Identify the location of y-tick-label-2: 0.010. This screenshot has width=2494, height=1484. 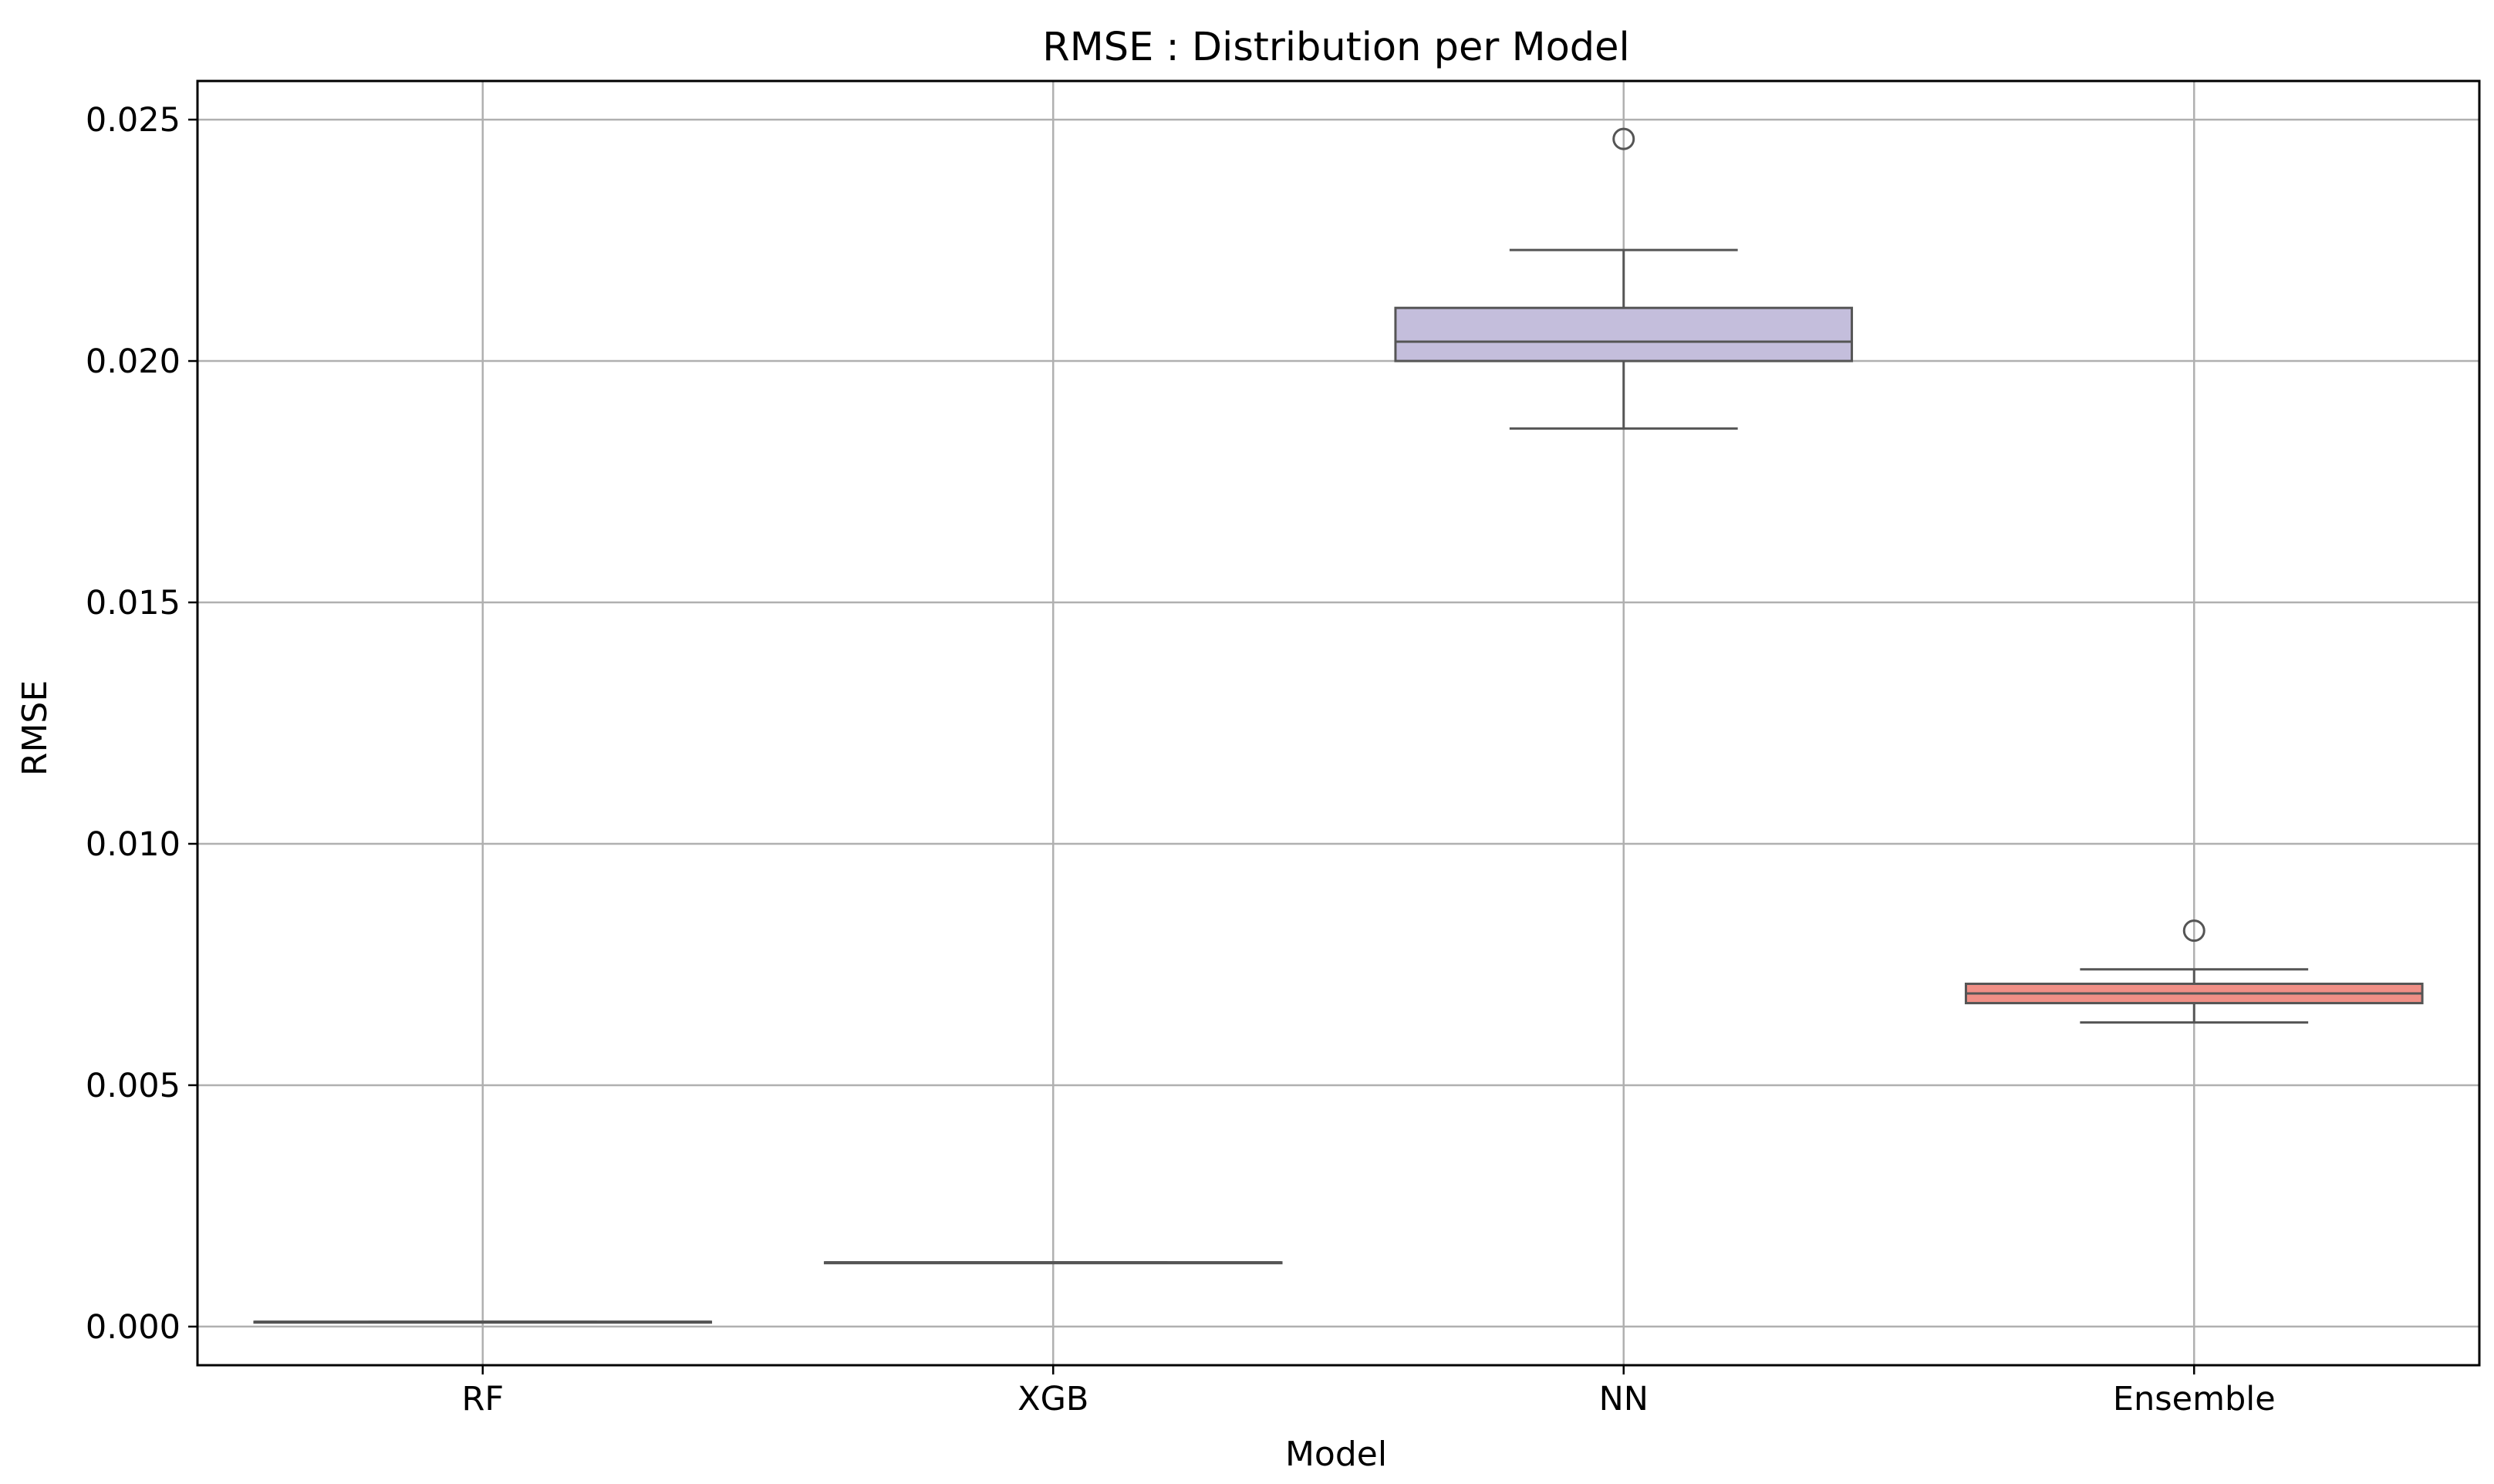
(133, 845).